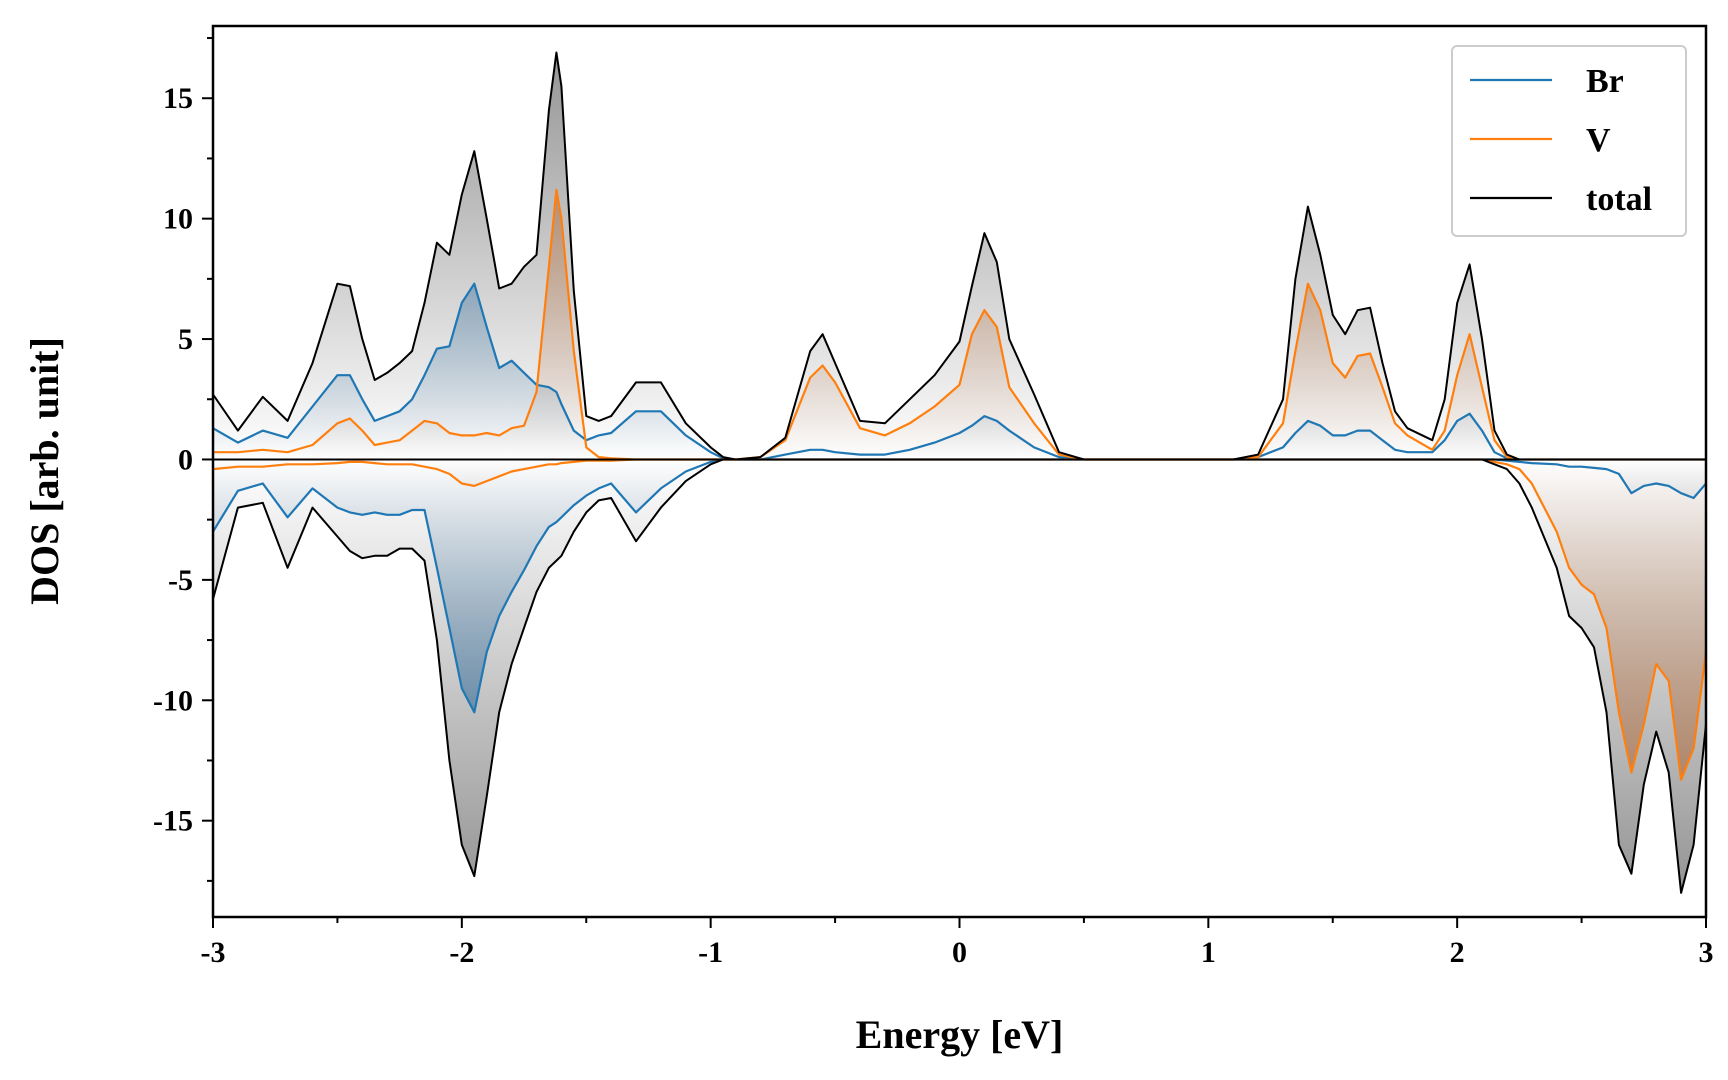 The width and height of the screenshot is (1728, 1080). Describe the element at coordinates (185, 459) in the screenshot. I see `y-tick-label: 0` at that location.